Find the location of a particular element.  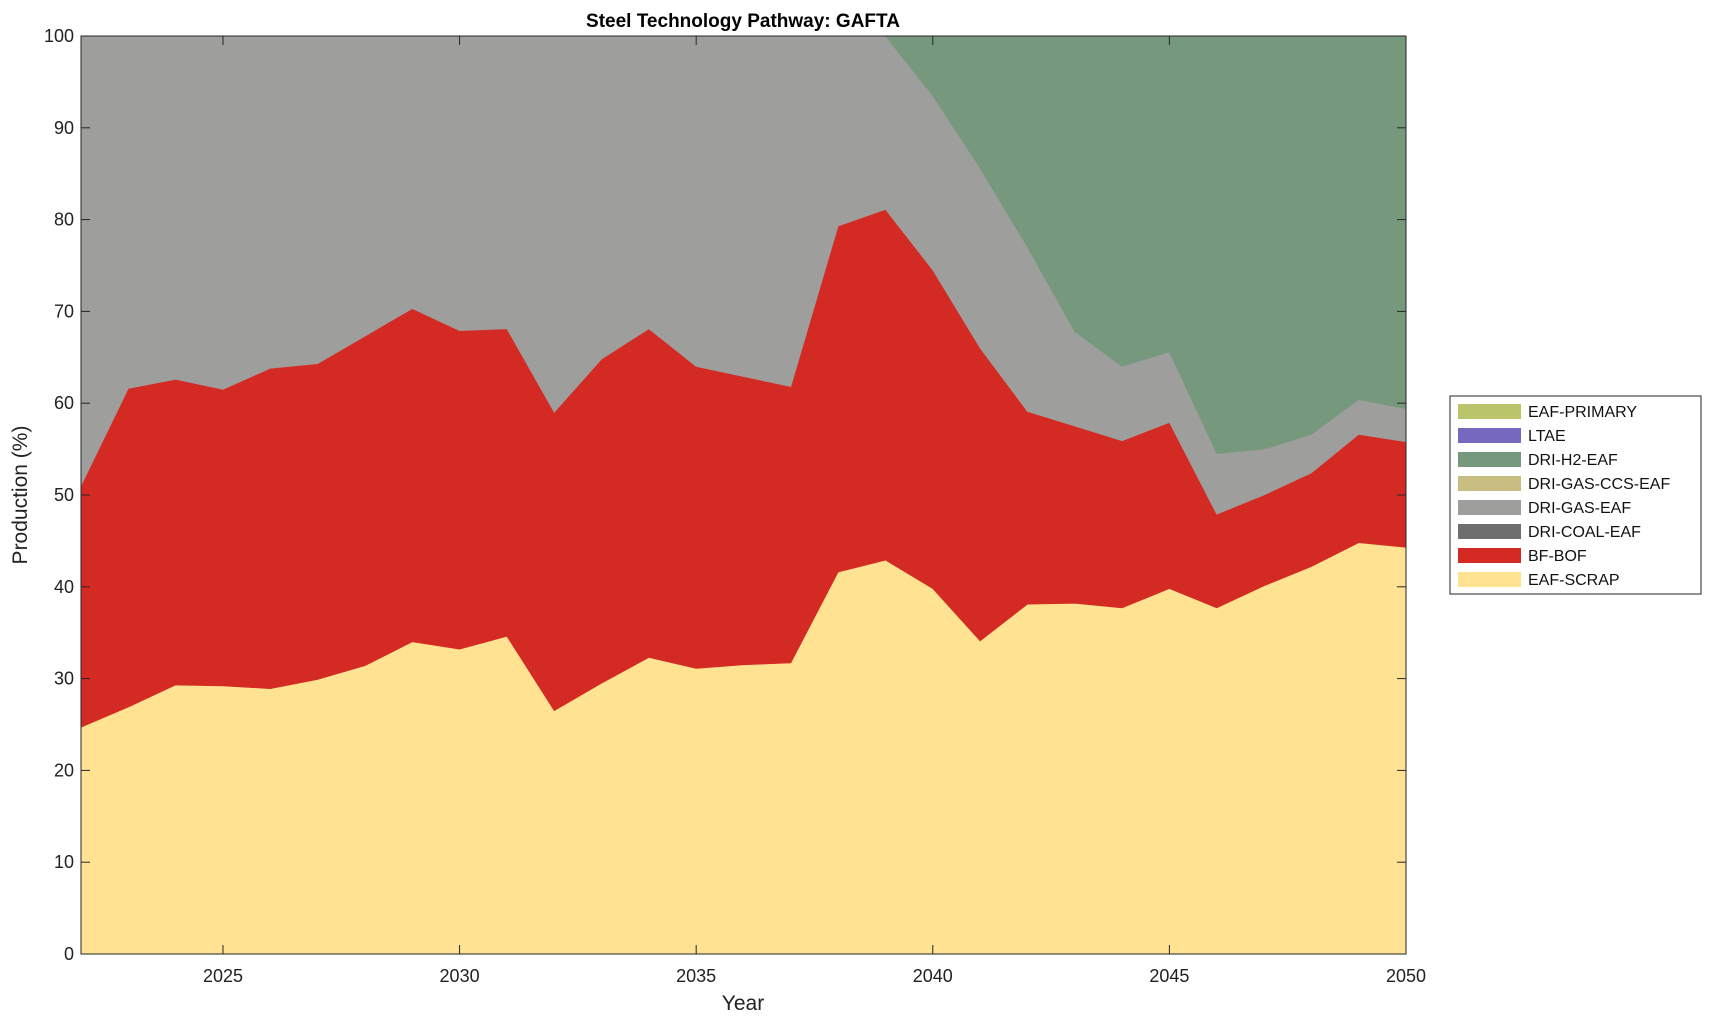

legend-label-ltae: LTAE is located at coordinates (1547, 436).